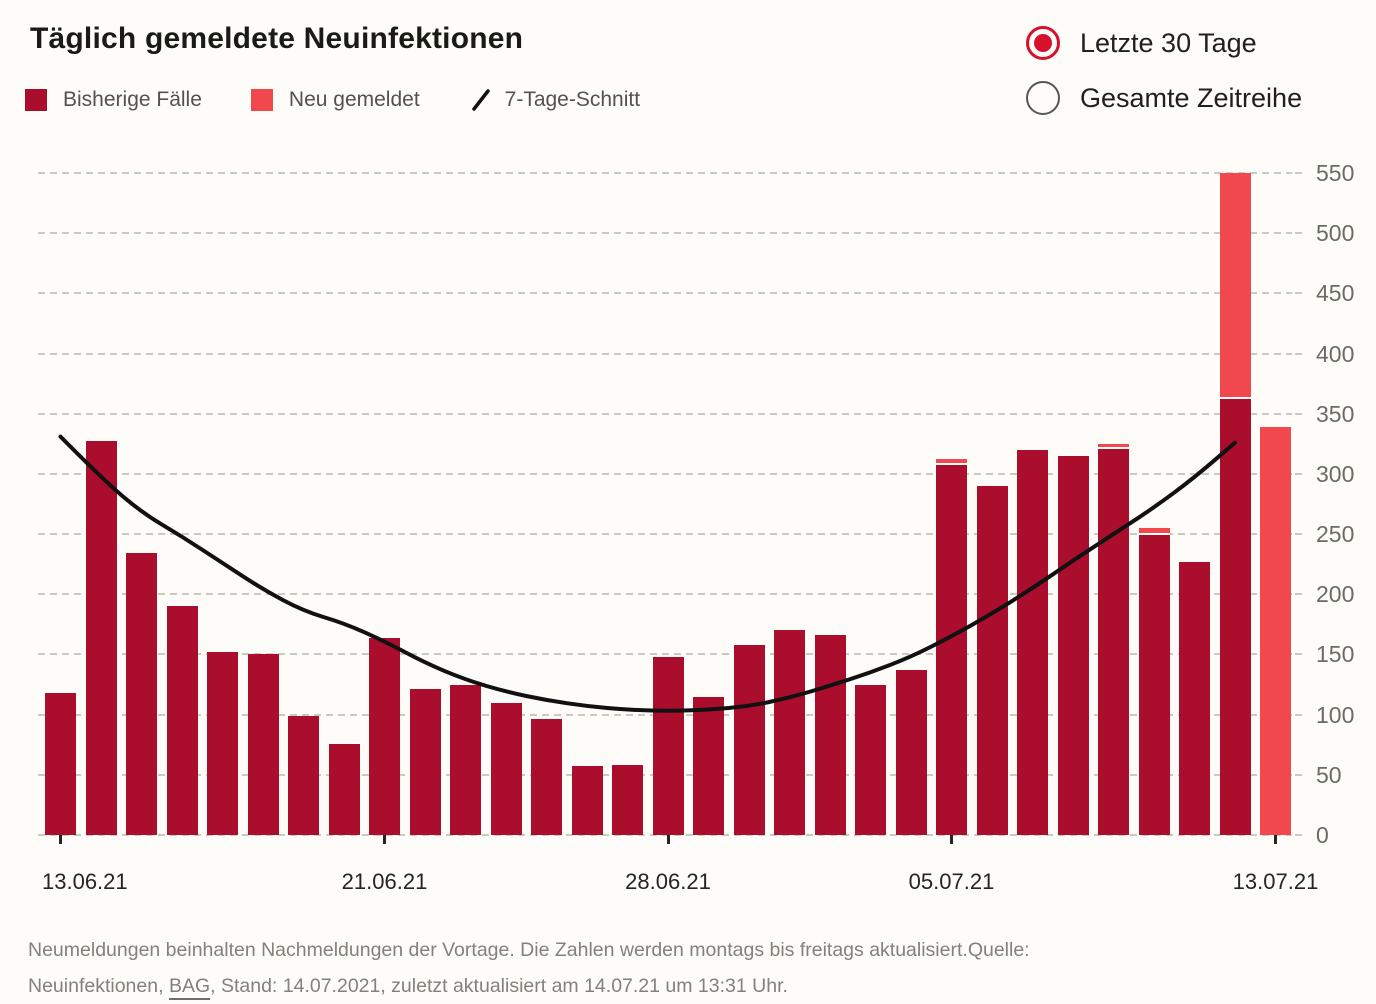  Describe the element at coordinates (1168, 42) in the screenshot. I see `radio-last-30-days-label: Letzte 30 Tage` at that location.